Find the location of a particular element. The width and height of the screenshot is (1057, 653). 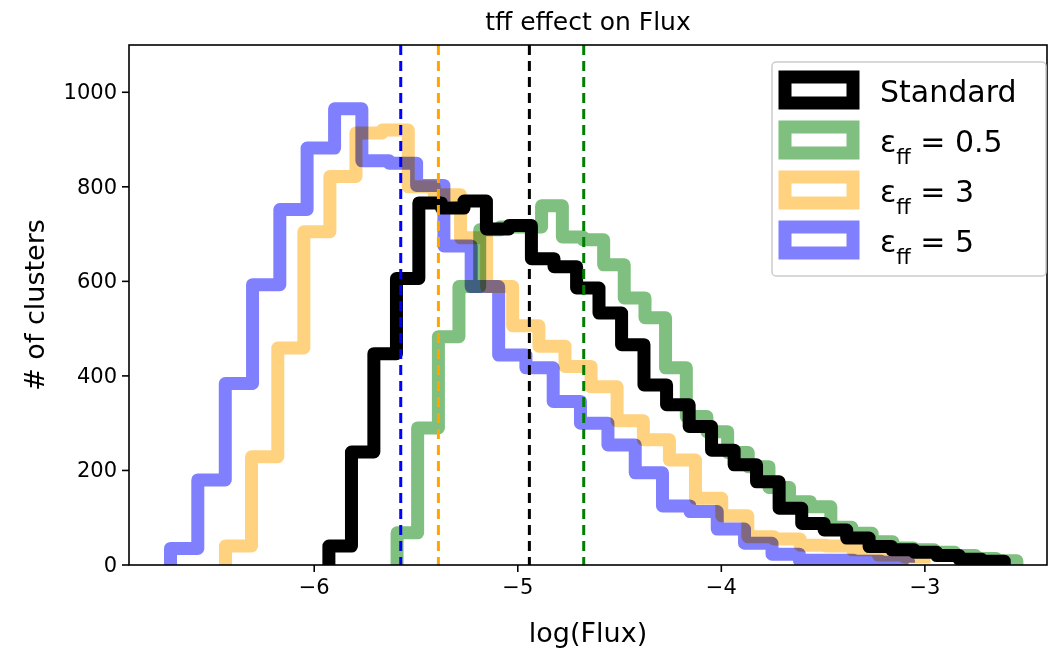

x-tick-label: −4 is located at coordinates (721, 587).